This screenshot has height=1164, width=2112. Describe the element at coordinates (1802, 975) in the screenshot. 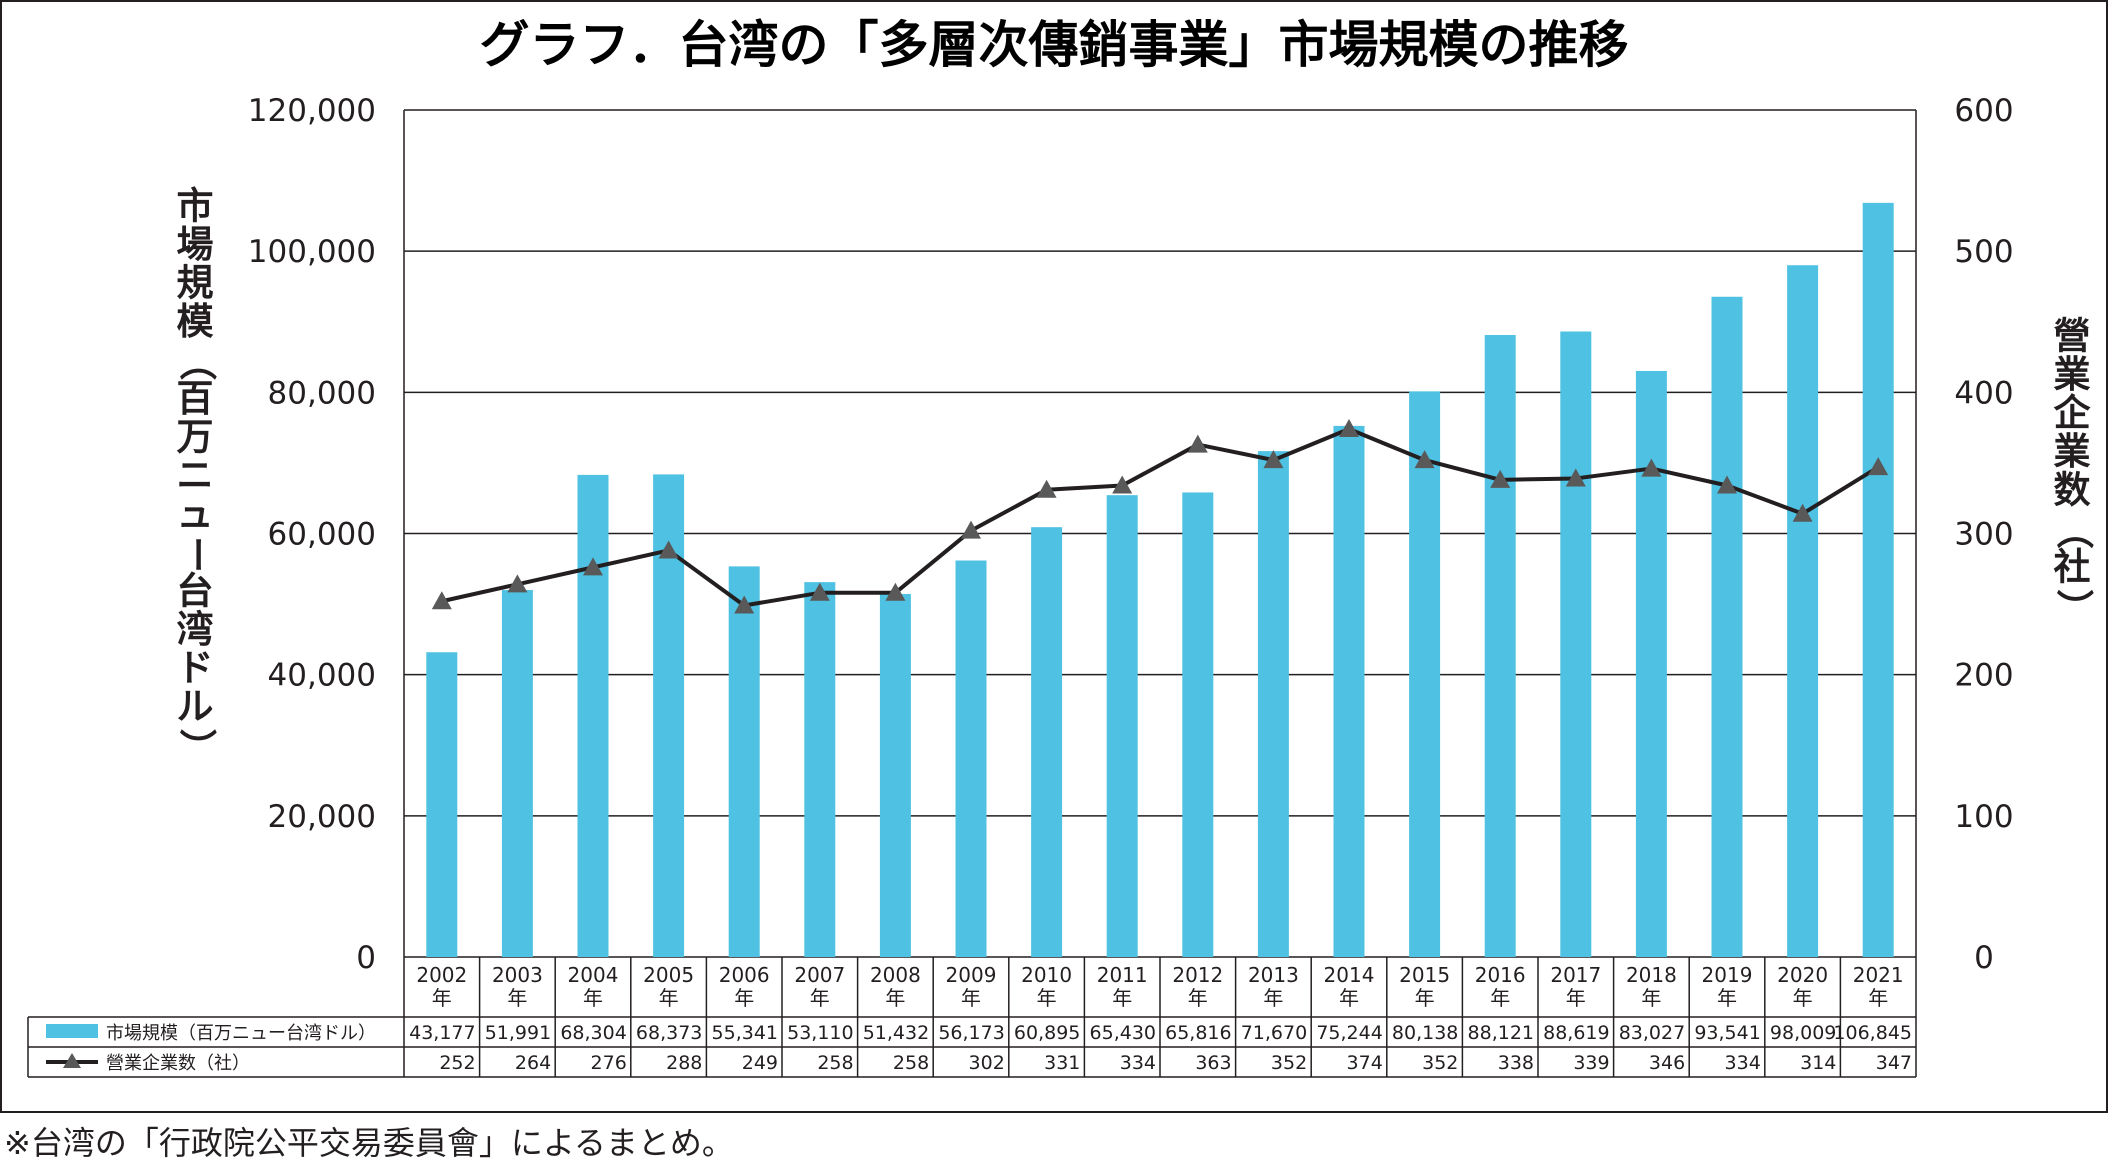

I see `x-tick-label: 2020` at that location.